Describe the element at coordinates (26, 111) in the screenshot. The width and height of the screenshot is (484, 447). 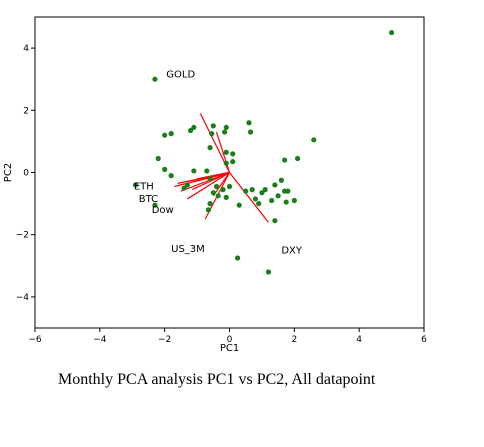
I see `y-tick-label: 2` at that location.